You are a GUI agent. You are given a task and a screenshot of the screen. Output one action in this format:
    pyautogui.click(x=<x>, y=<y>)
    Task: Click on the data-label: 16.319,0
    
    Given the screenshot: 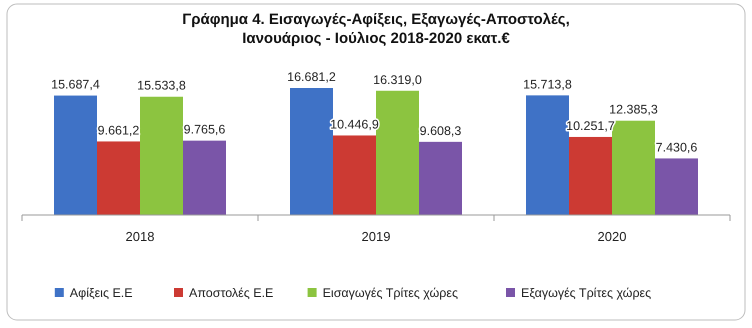 What is the action you would take?
    pyautogui.click(x=397, y=79)
    